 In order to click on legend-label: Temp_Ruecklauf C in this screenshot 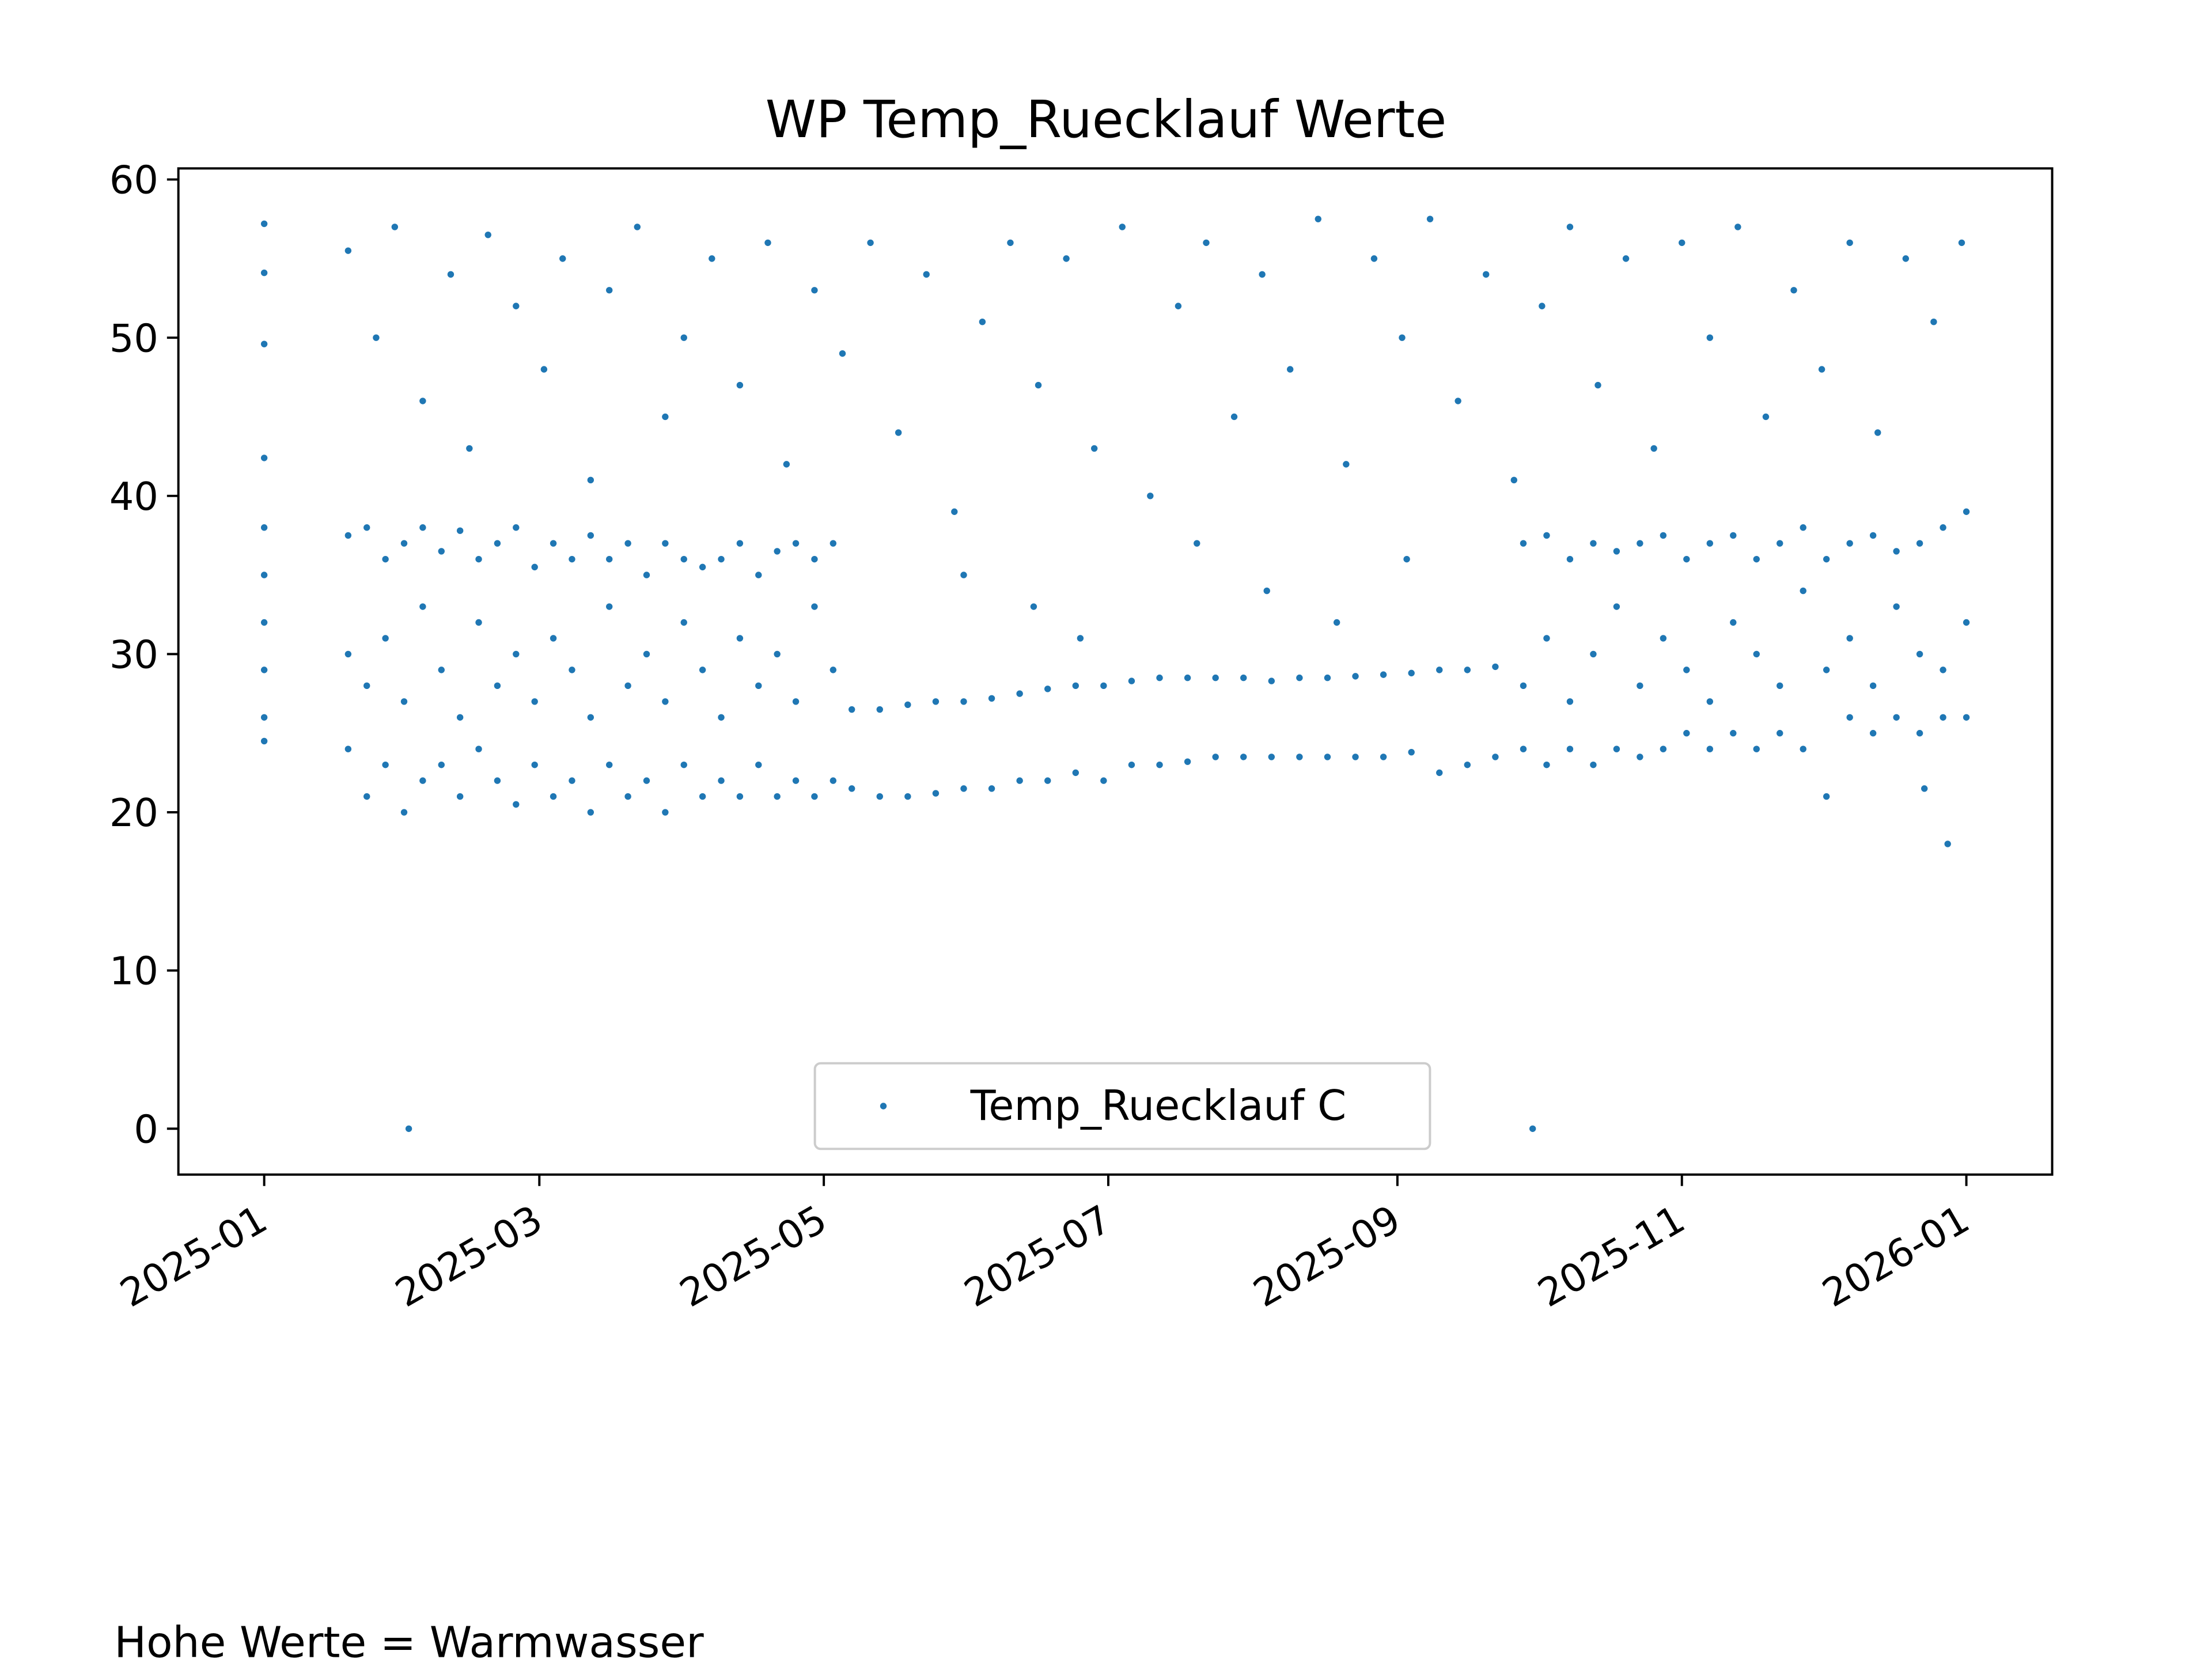, I will do `click(1158, 1105)`.